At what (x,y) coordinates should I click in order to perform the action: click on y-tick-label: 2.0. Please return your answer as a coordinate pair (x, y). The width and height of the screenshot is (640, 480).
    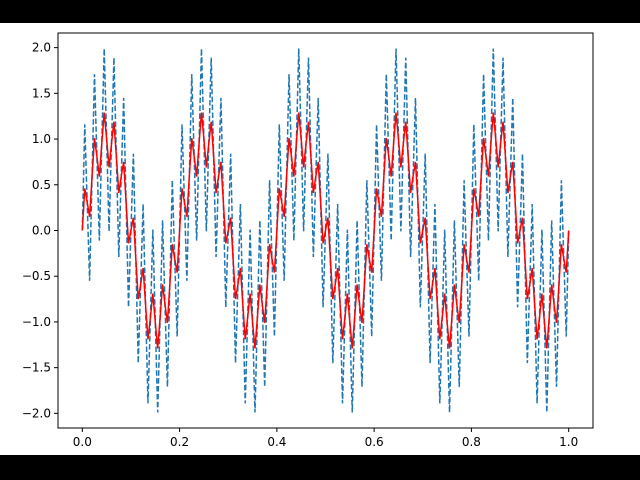
    Looking at the image, I should click on (41, 48).